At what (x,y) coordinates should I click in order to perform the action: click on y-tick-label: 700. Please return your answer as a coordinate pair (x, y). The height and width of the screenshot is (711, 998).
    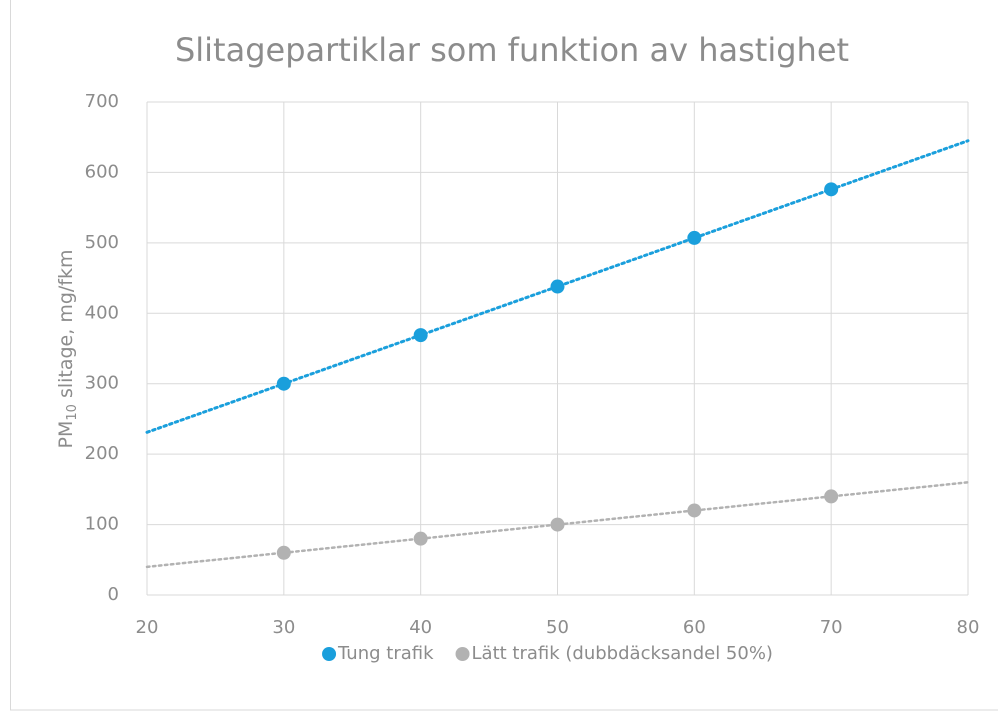
    Looking at the image, I should click on (102, 101).